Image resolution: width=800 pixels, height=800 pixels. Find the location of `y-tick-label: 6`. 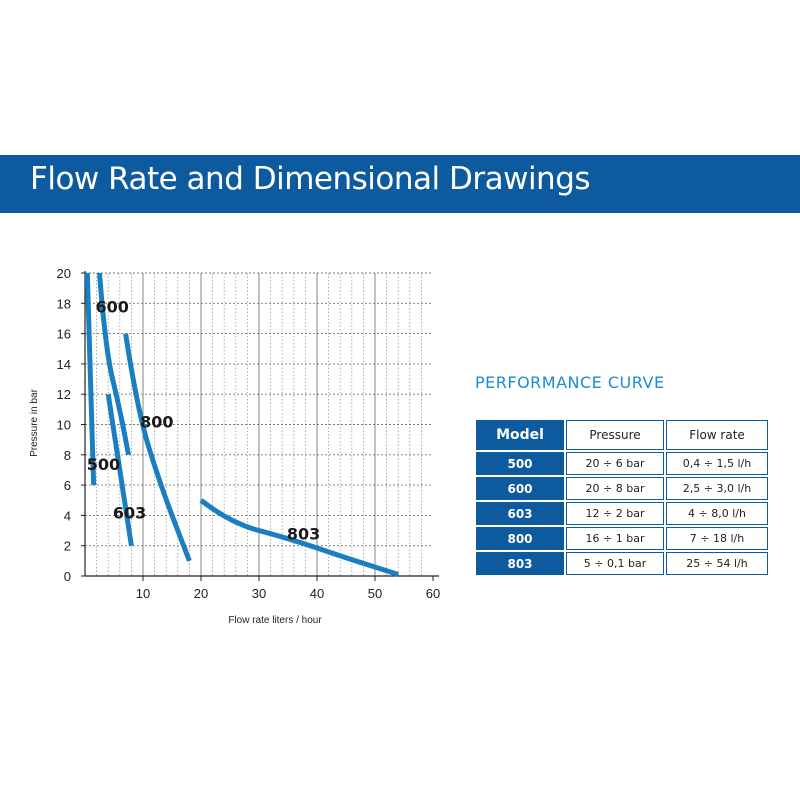

y-tick-label: 6 is located at coordinates (67, 485).